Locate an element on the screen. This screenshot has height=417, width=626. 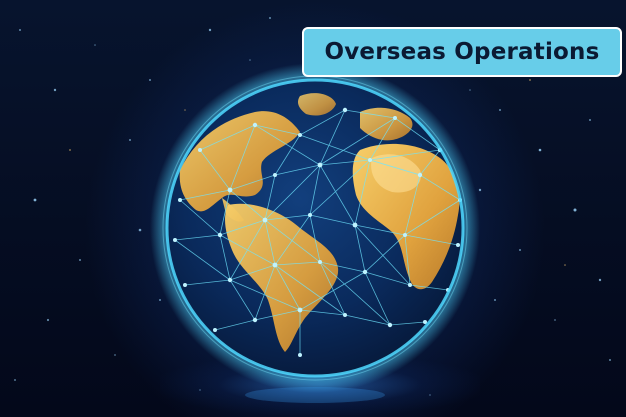
continent-north-america is located at coordinates (239, 161).